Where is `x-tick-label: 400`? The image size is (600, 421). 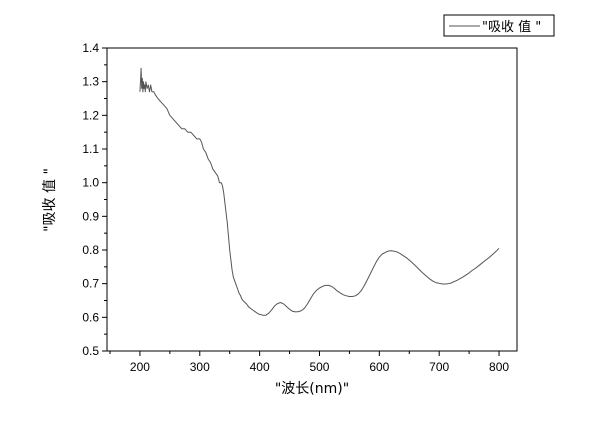 x-tick-label: 400 is located at coordinates (260, 367).